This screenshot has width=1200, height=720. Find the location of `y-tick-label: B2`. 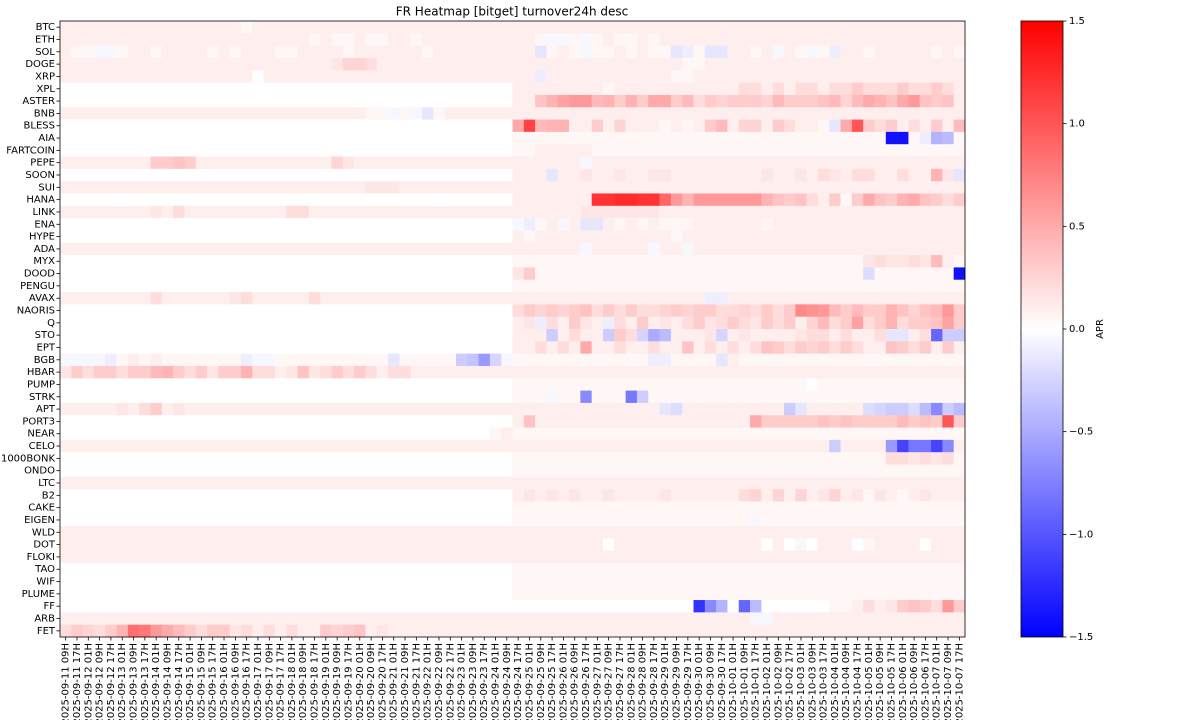

y-tick-label: B2 is located at coordinates (48, 495).